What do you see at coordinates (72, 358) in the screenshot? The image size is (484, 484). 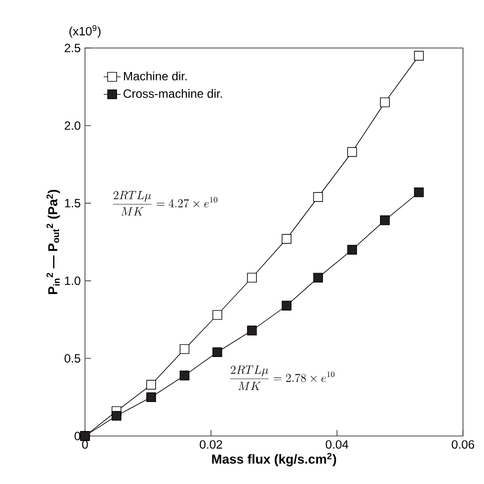 I see `y-tick-label: 0.5` at bounding box center [72, 358].